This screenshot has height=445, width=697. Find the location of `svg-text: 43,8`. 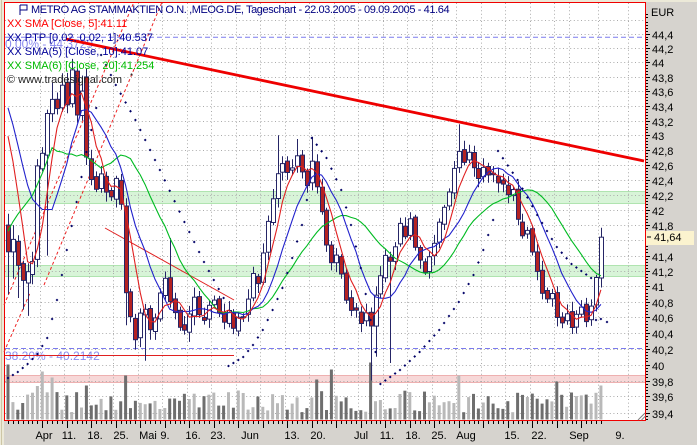

svg-text: 43,8 is located at coordinates (662, 79).